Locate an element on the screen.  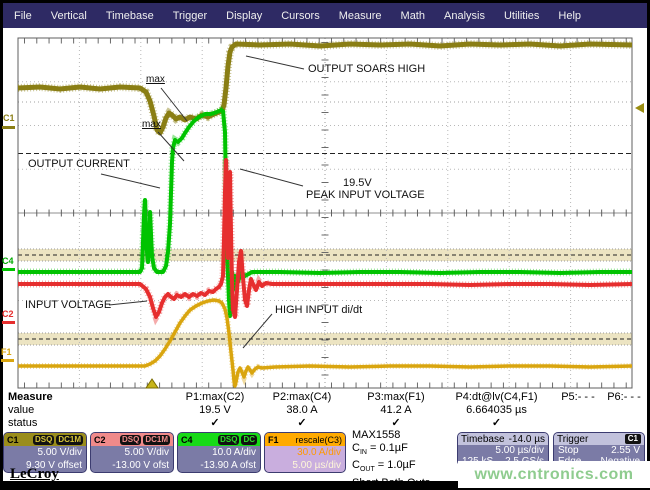
menu-item-utilities: Utilities is located at coordinates (521, 15).